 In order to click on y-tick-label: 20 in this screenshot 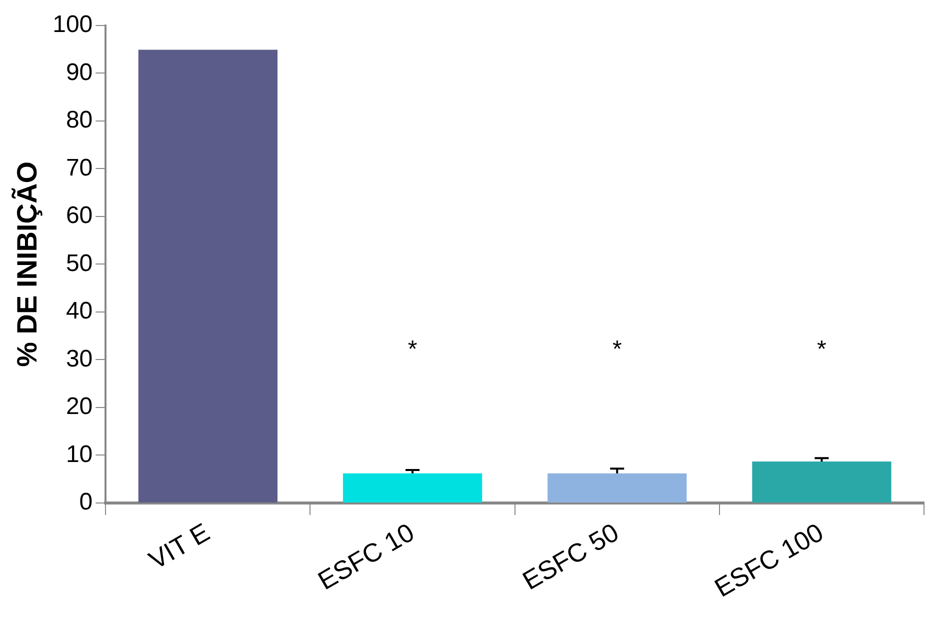, I will do `click(79, 406)`.